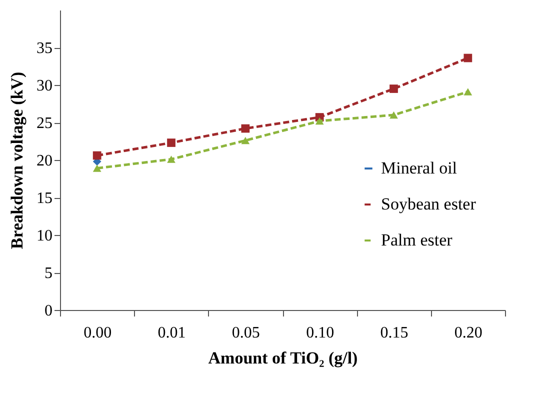 Image resolution: width=552 pixels, height=403 pixels. Describe the element at coordinates (44, 123) in the screenshot. I see `y-tick-label: 25` at that location.